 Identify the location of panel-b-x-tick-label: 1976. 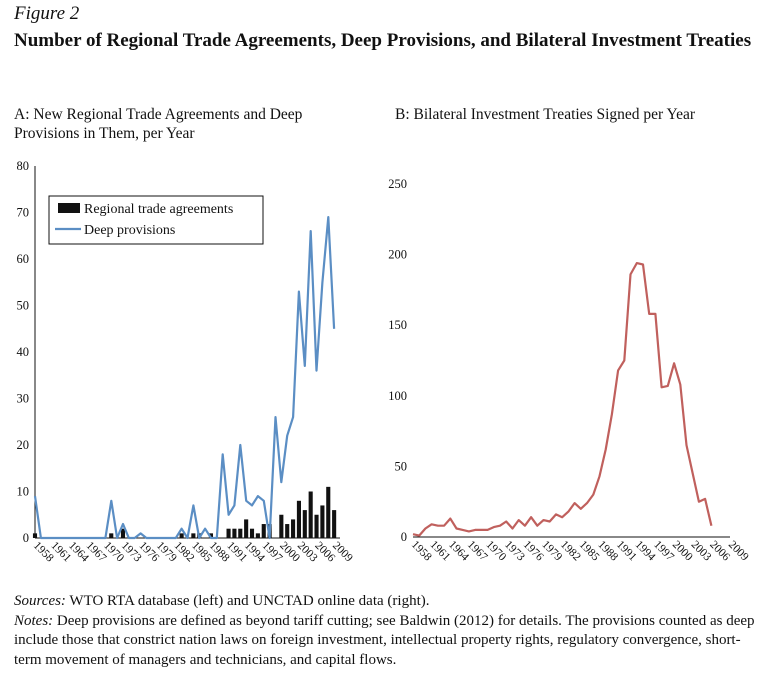
(533, 551).